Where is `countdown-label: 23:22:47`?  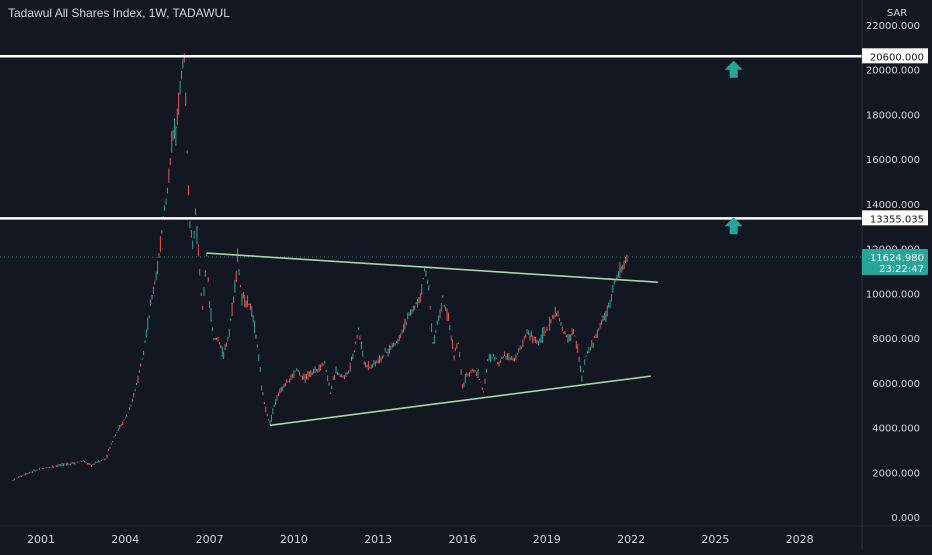 countdown-label: 23:22:47 is located at coordinates (901, 269).